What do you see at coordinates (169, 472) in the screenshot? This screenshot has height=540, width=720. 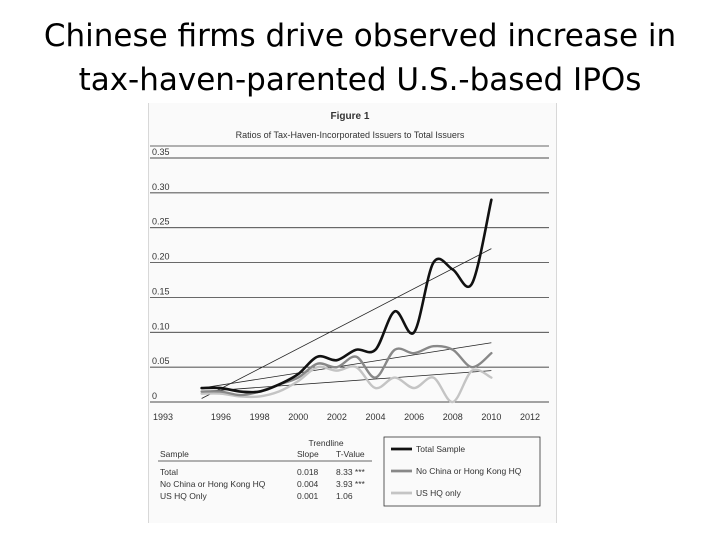 I see `table-cell-sample: Total` at bounding box center [169, 472].